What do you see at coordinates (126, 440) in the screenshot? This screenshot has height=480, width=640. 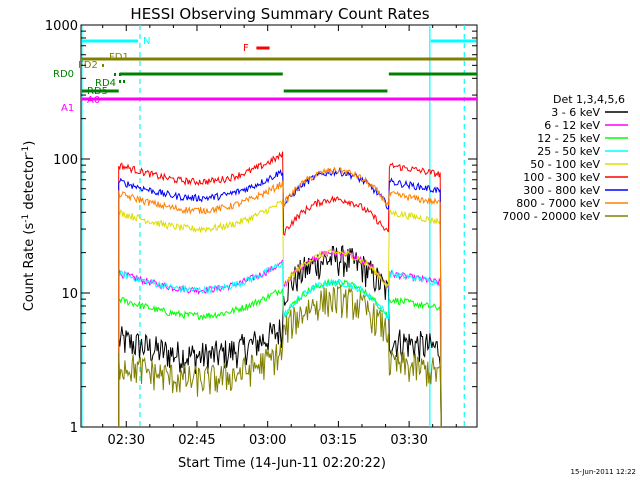 I see `x-tick-label: 02:30` at bounding box center [126, 440].